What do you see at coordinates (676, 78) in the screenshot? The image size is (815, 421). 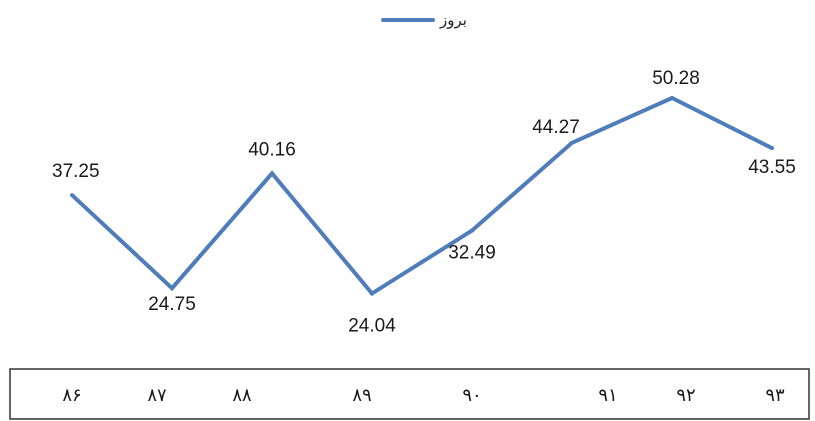 I see `data-label: 50.28` at bounding box center [676, 78].